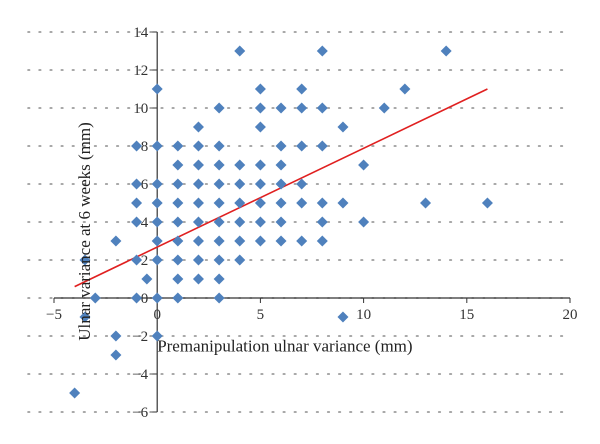 The image size is (600, 444). I want to click on x-tick-label: 15, so click(466, 315).